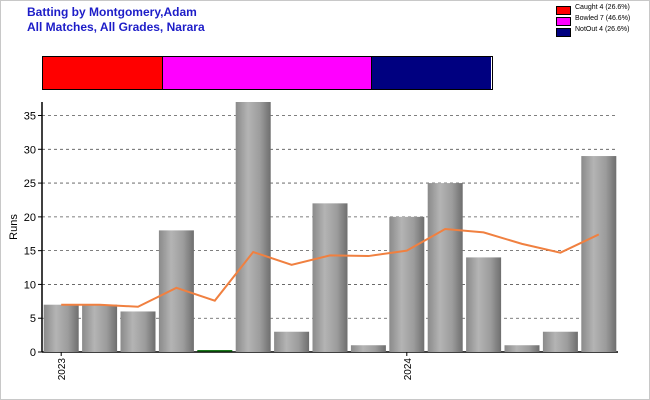 The image size is (650, 400). I want to click on legend-swatch-caught, so click(563, 10).